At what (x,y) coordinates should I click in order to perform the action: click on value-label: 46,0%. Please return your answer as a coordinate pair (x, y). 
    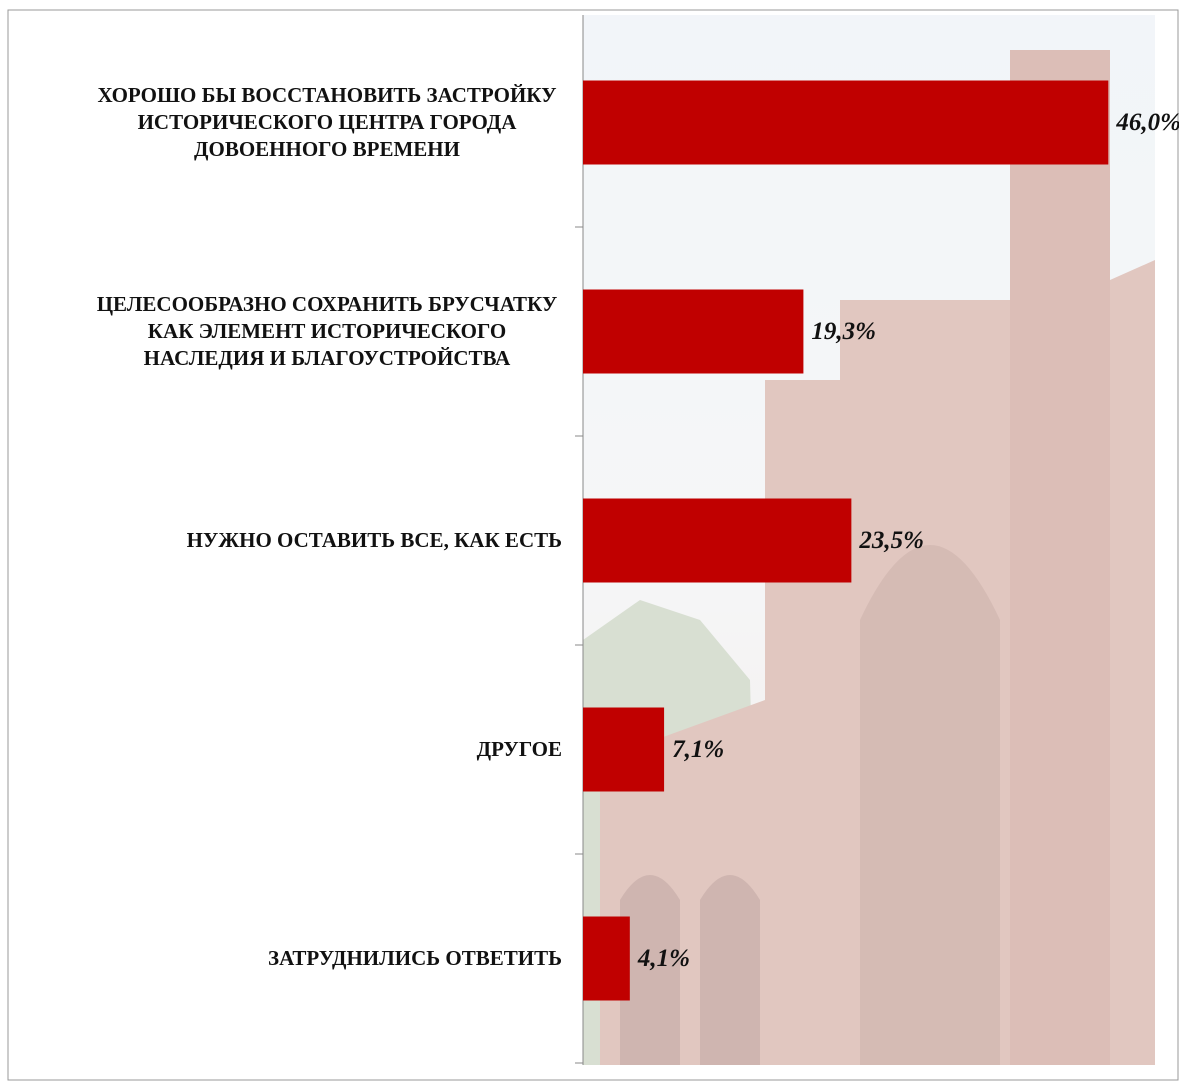
    Looking at the image, I should click on (1147, 122).